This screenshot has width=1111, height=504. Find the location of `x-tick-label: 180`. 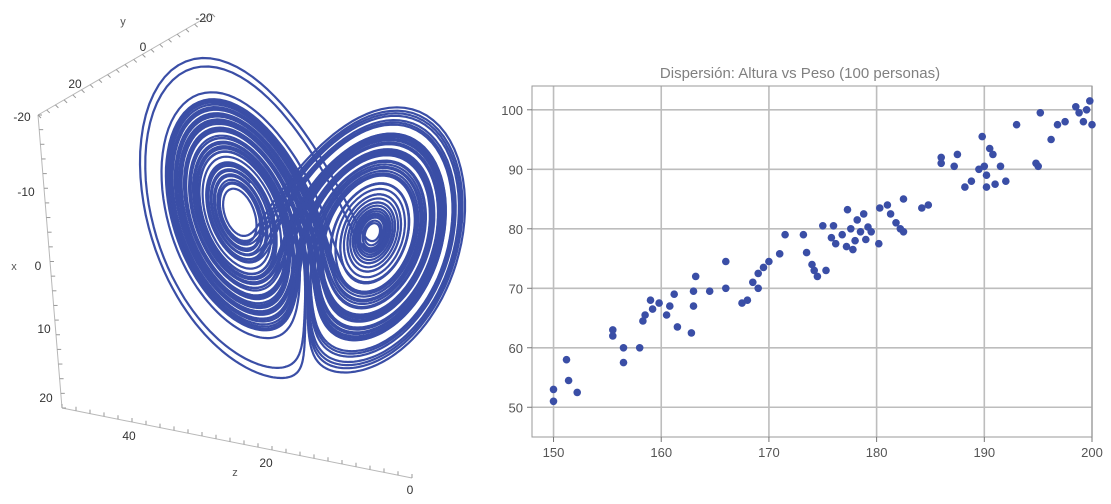

x-tick-label: 180 is located at coordinates (877, 452).